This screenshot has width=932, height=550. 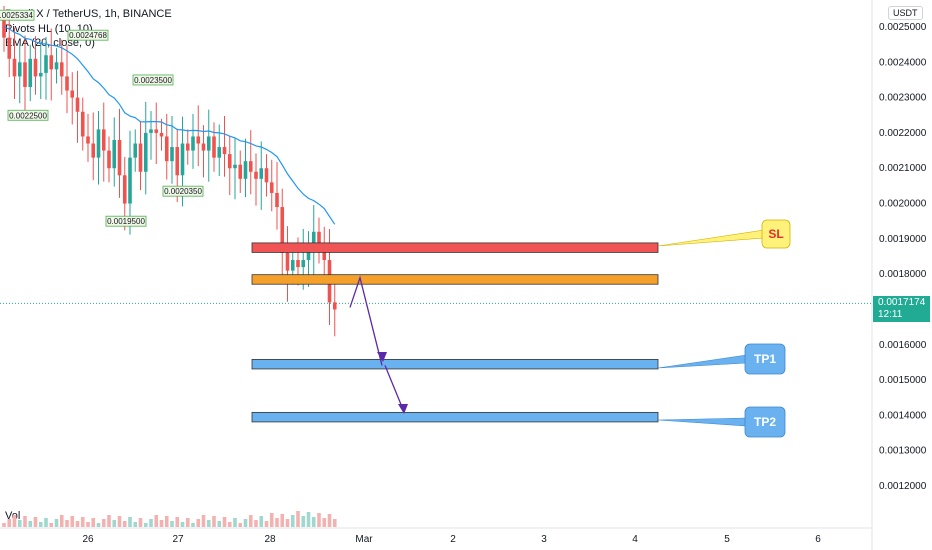 What do you see at coordinates (903, 27) in the screenshot?
I see `y-tick-label: 0.0025000` at bounding box center [903, 27].